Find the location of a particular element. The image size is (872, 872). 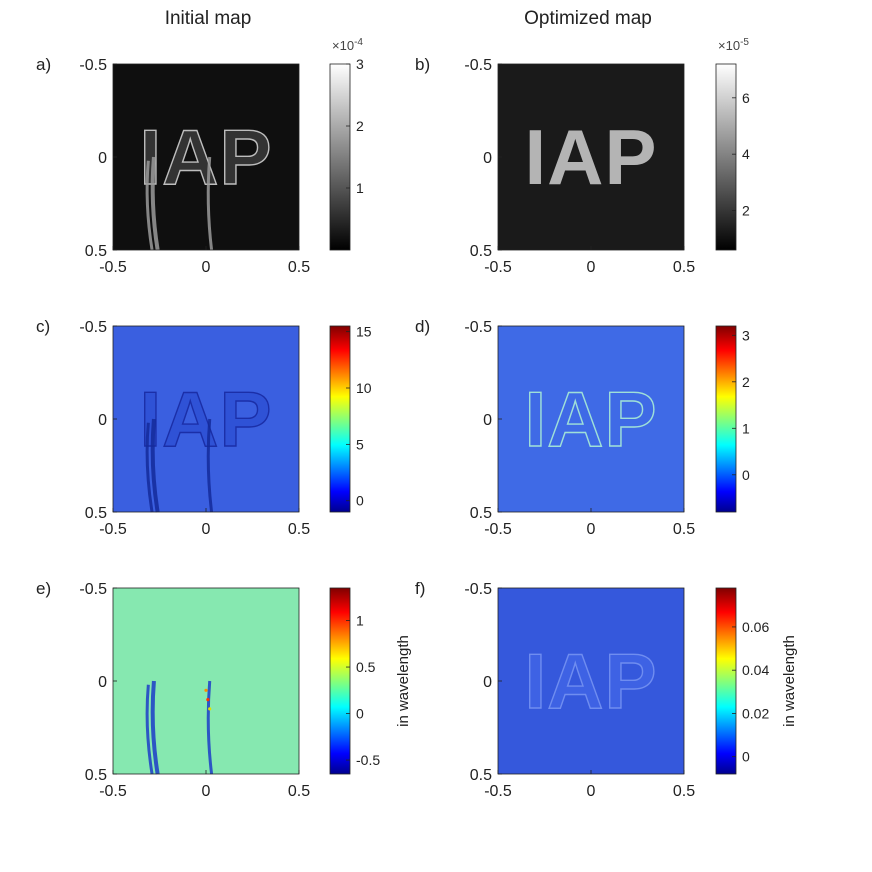

colorbar-exponent: ×10⁻⁴ is located at coordinates (347, 45).